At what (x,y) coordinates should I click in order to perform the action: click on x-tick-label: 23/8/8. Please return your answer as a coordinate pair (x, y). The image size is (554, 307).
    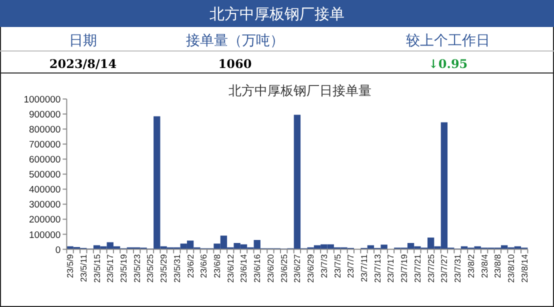
    Looking at the image, I should click on (497, 266).